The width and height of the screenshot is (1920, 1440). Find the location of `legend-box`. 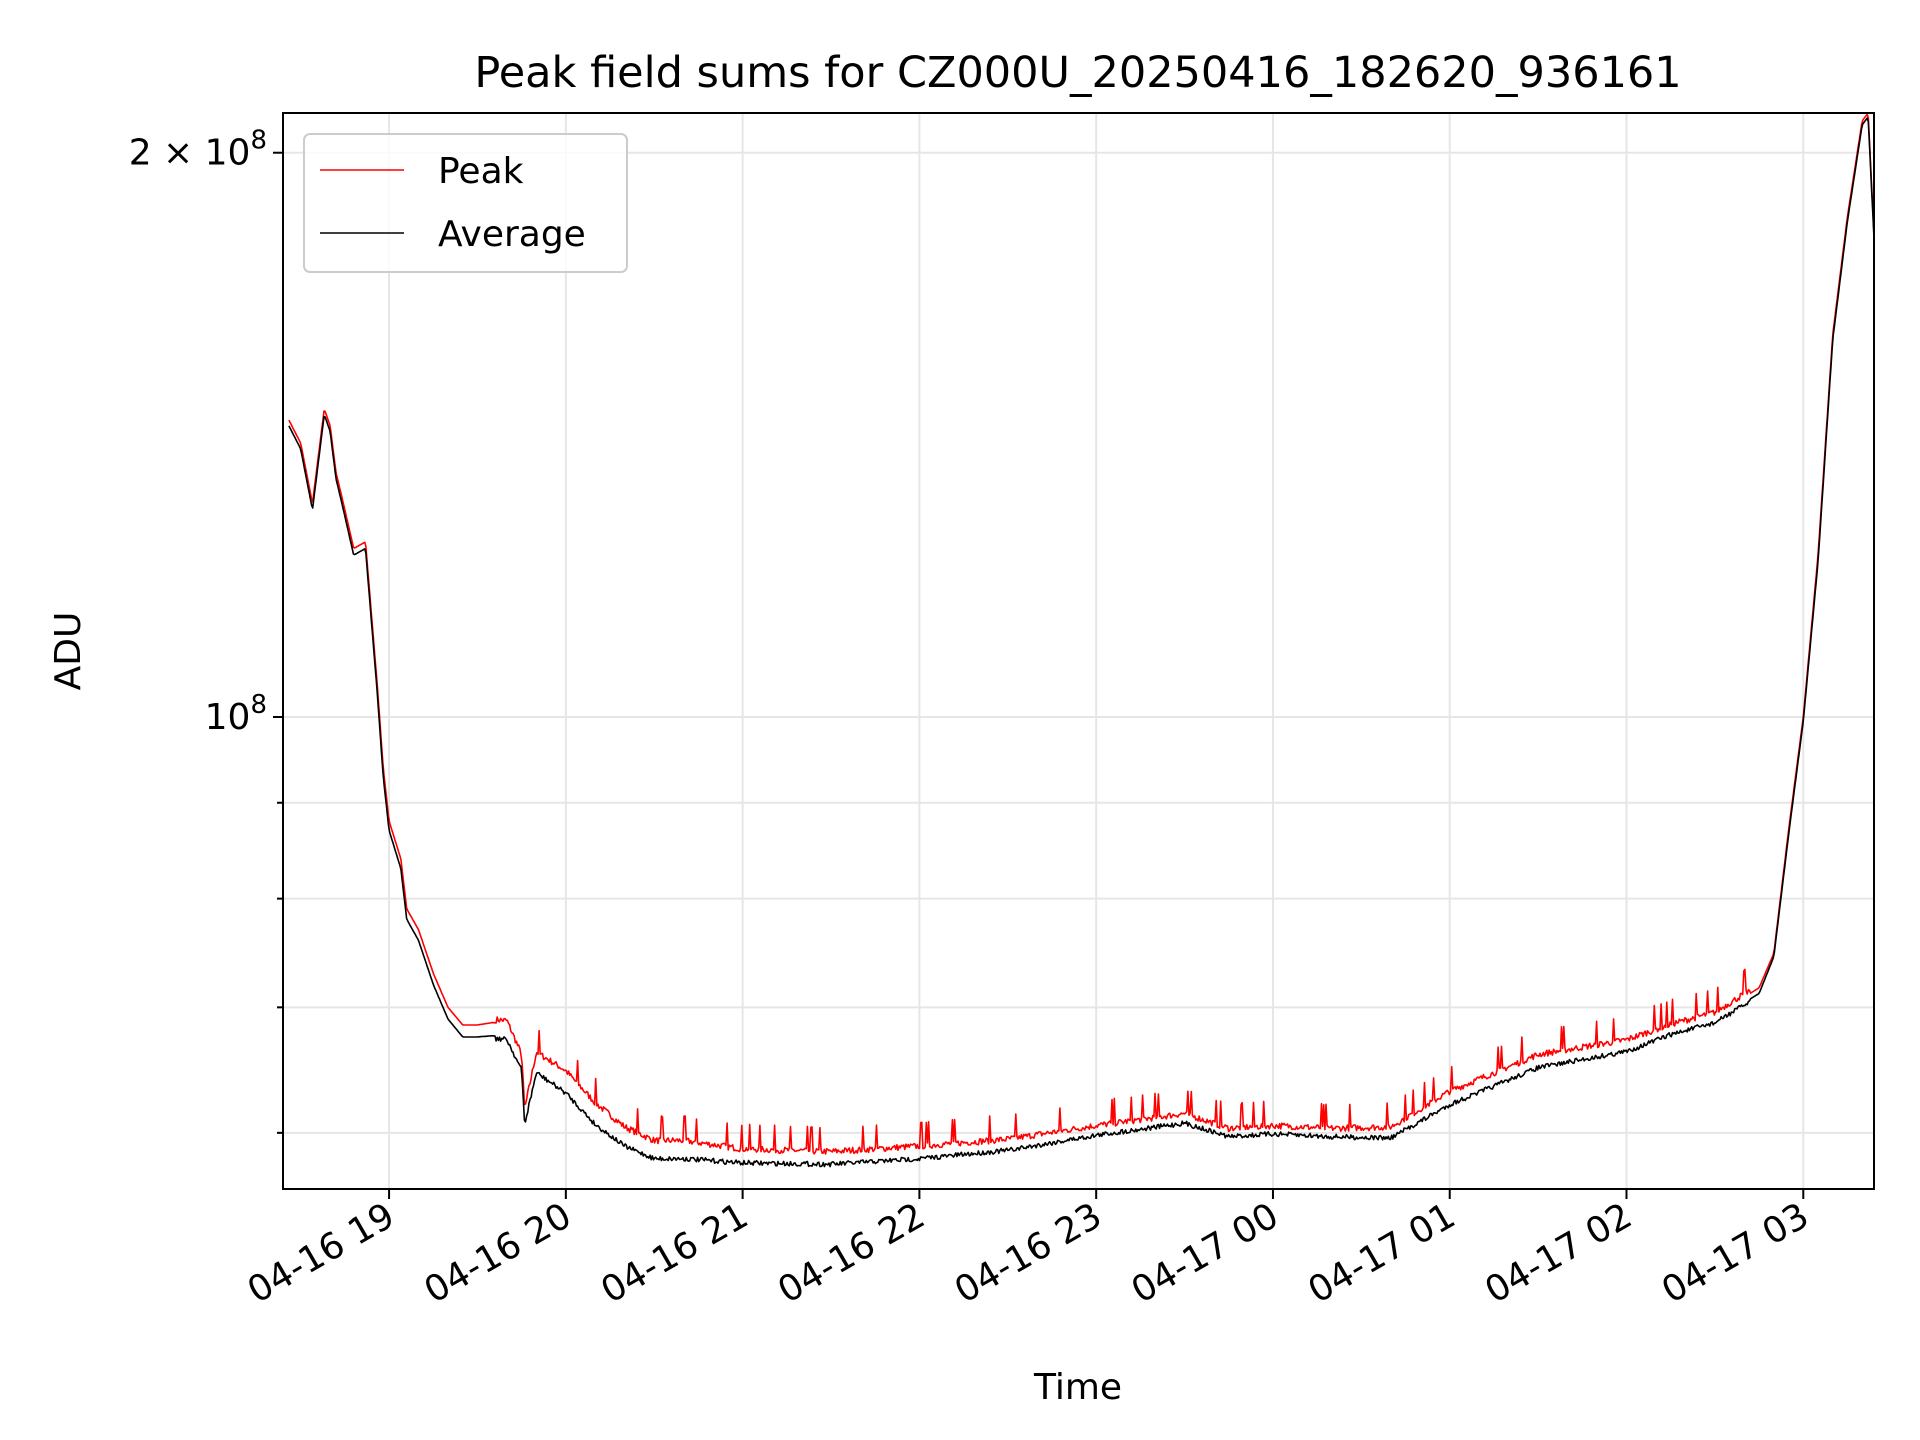

legend-box is located at coordinates (465, 203).